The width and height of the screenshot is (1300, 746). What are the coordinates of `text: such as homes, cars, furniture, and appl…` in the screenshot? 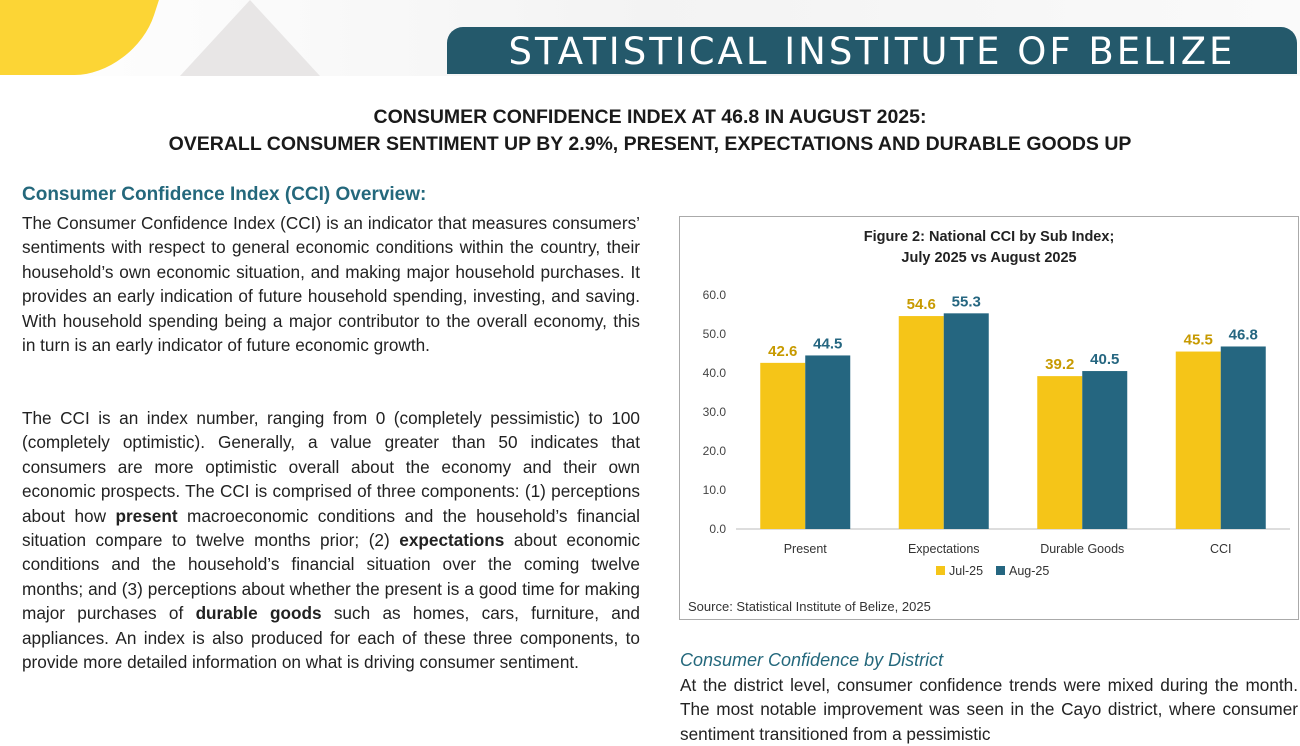 It's located at (331, 638).